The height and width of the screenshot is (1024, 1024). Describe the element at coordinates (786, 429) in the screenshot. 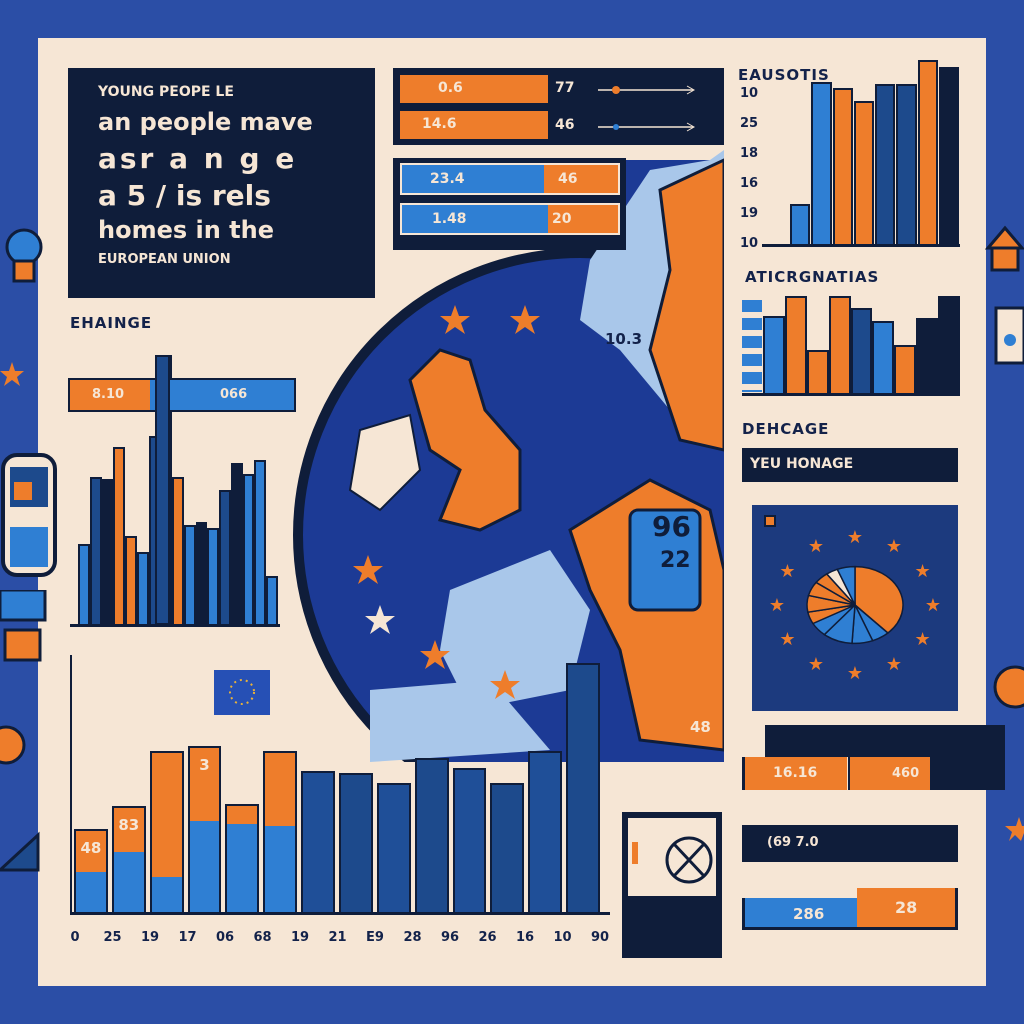

I see `right-section-label: DEHCAGE` at that location.